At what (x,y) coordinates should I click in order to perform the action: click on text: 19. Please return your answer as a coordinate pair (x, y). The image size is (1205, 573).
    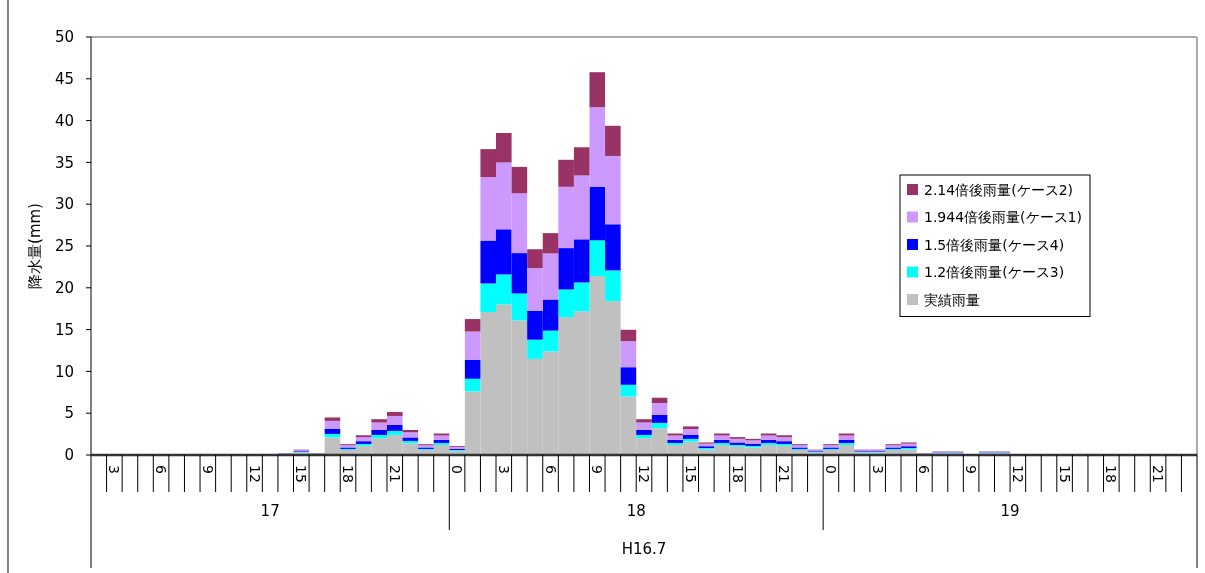
    Looking at the image, I should click on (1010, 511).